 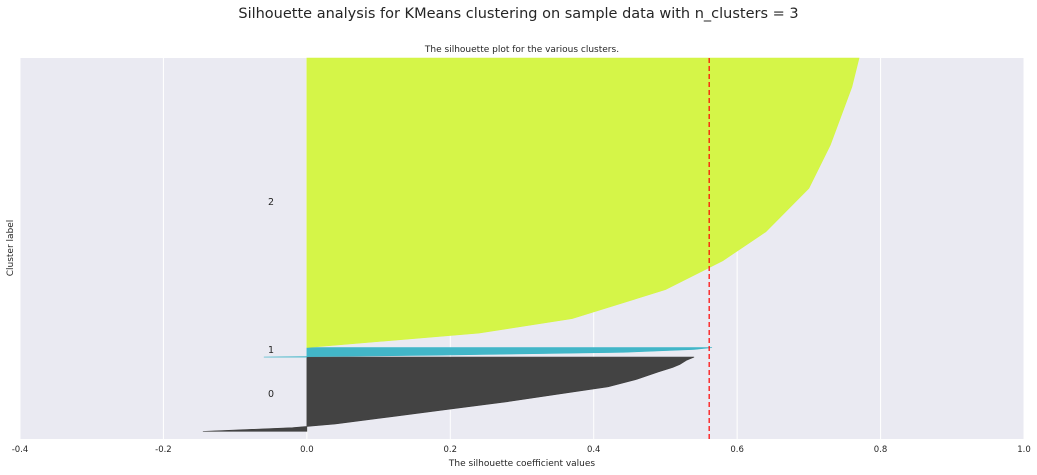 What do you see at coordinates (307, 450) in the screenshot?
I see `x-tick-label: 0.0` at bounding box center [307, 450].